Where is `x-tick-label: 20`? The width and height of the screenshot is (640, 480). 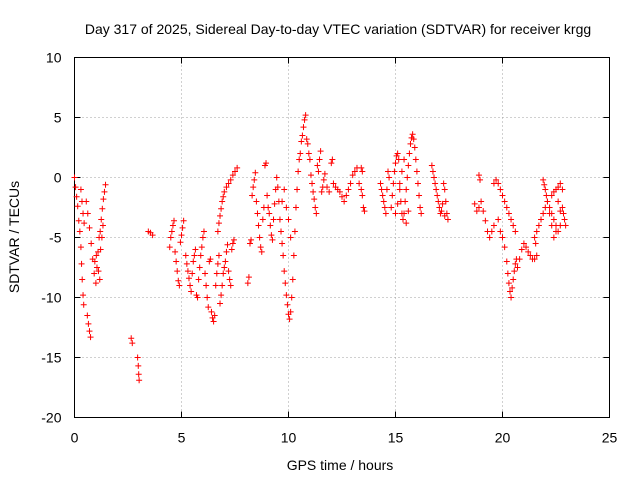
x-tick-label: 20 is located at coordinates (503, 438).